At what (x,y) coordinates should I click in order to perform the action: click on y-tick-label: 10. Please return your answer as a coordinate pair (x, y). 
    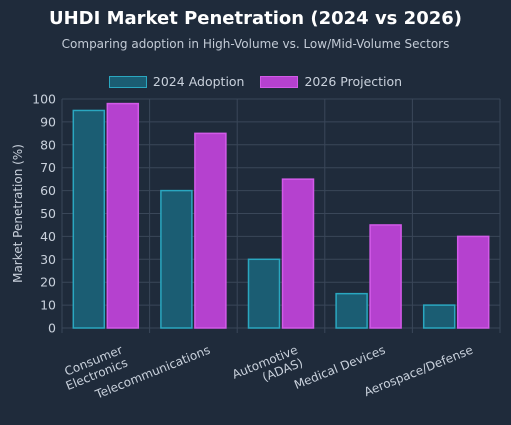
    Looking at the image, I should click on (48, 305).